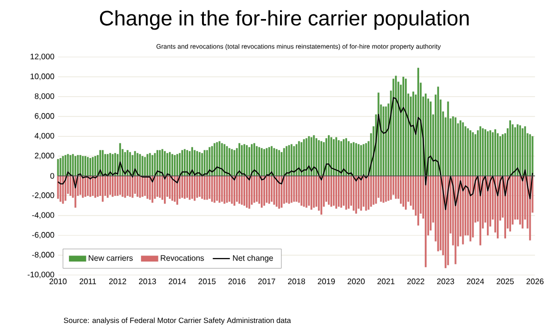 Image resolution: width=553 pixels, height=330 pixels. I want to click on x-tick-label: 2019, so click(326, 281).